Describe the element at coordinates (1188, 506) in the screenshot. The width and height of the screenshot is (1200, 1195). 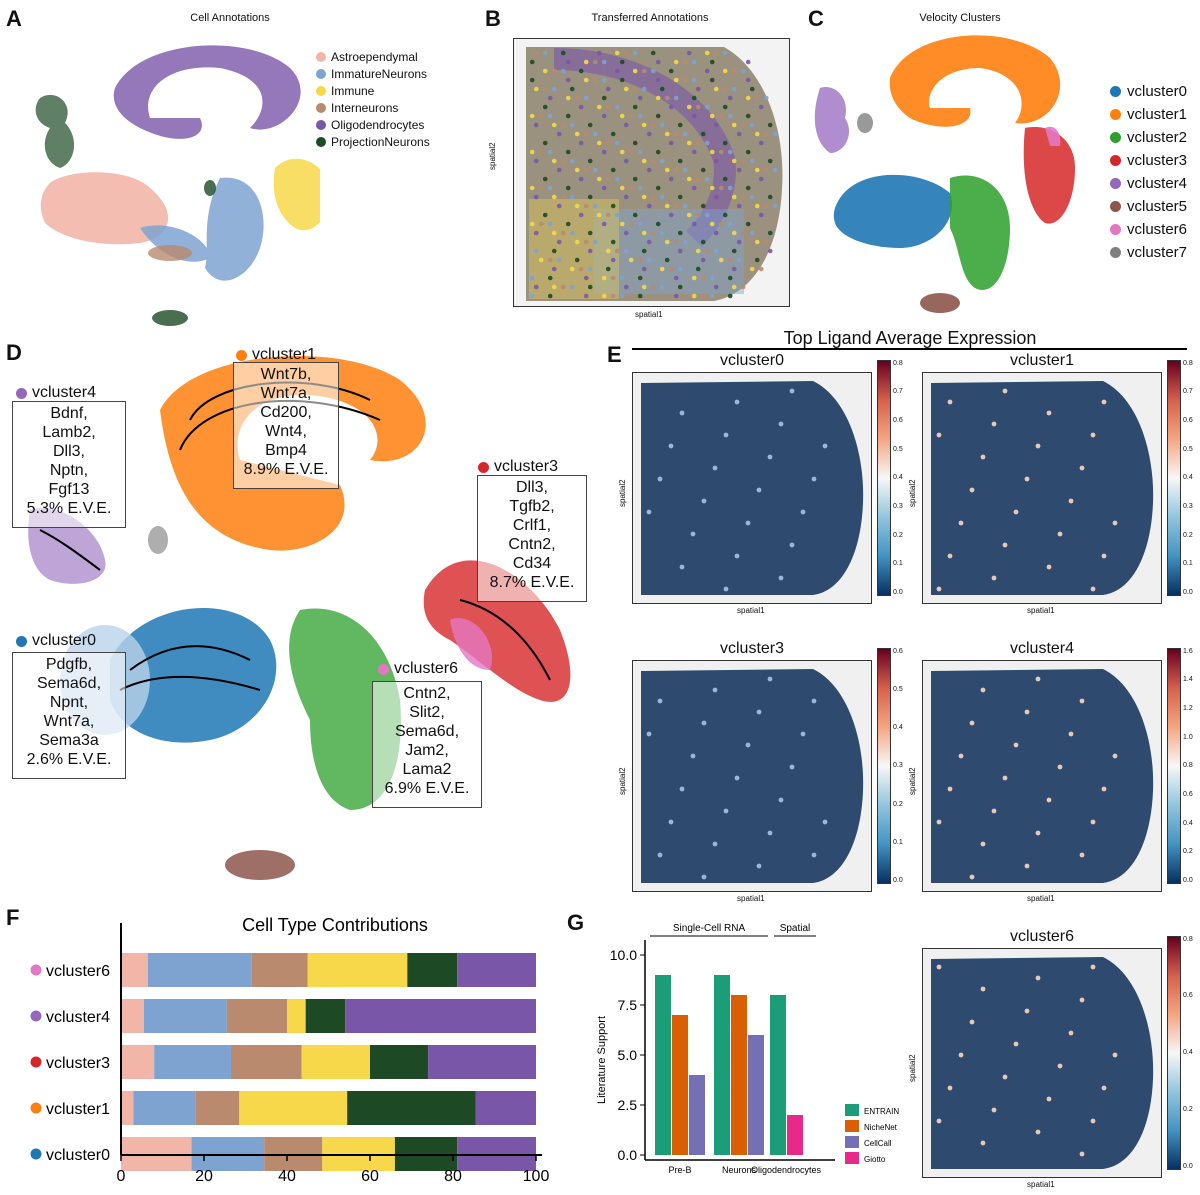
I see `colorbar-tick: 0.3` at that location.